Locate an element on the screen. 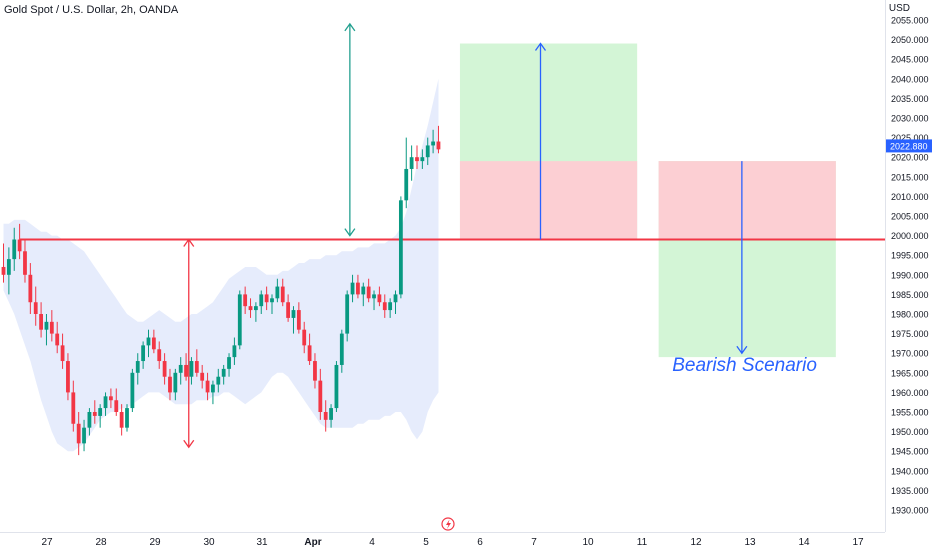 The height and width of the screenshot is (555, 932). y-tick-label: 2030.000 is located at coordinates (910, 119).